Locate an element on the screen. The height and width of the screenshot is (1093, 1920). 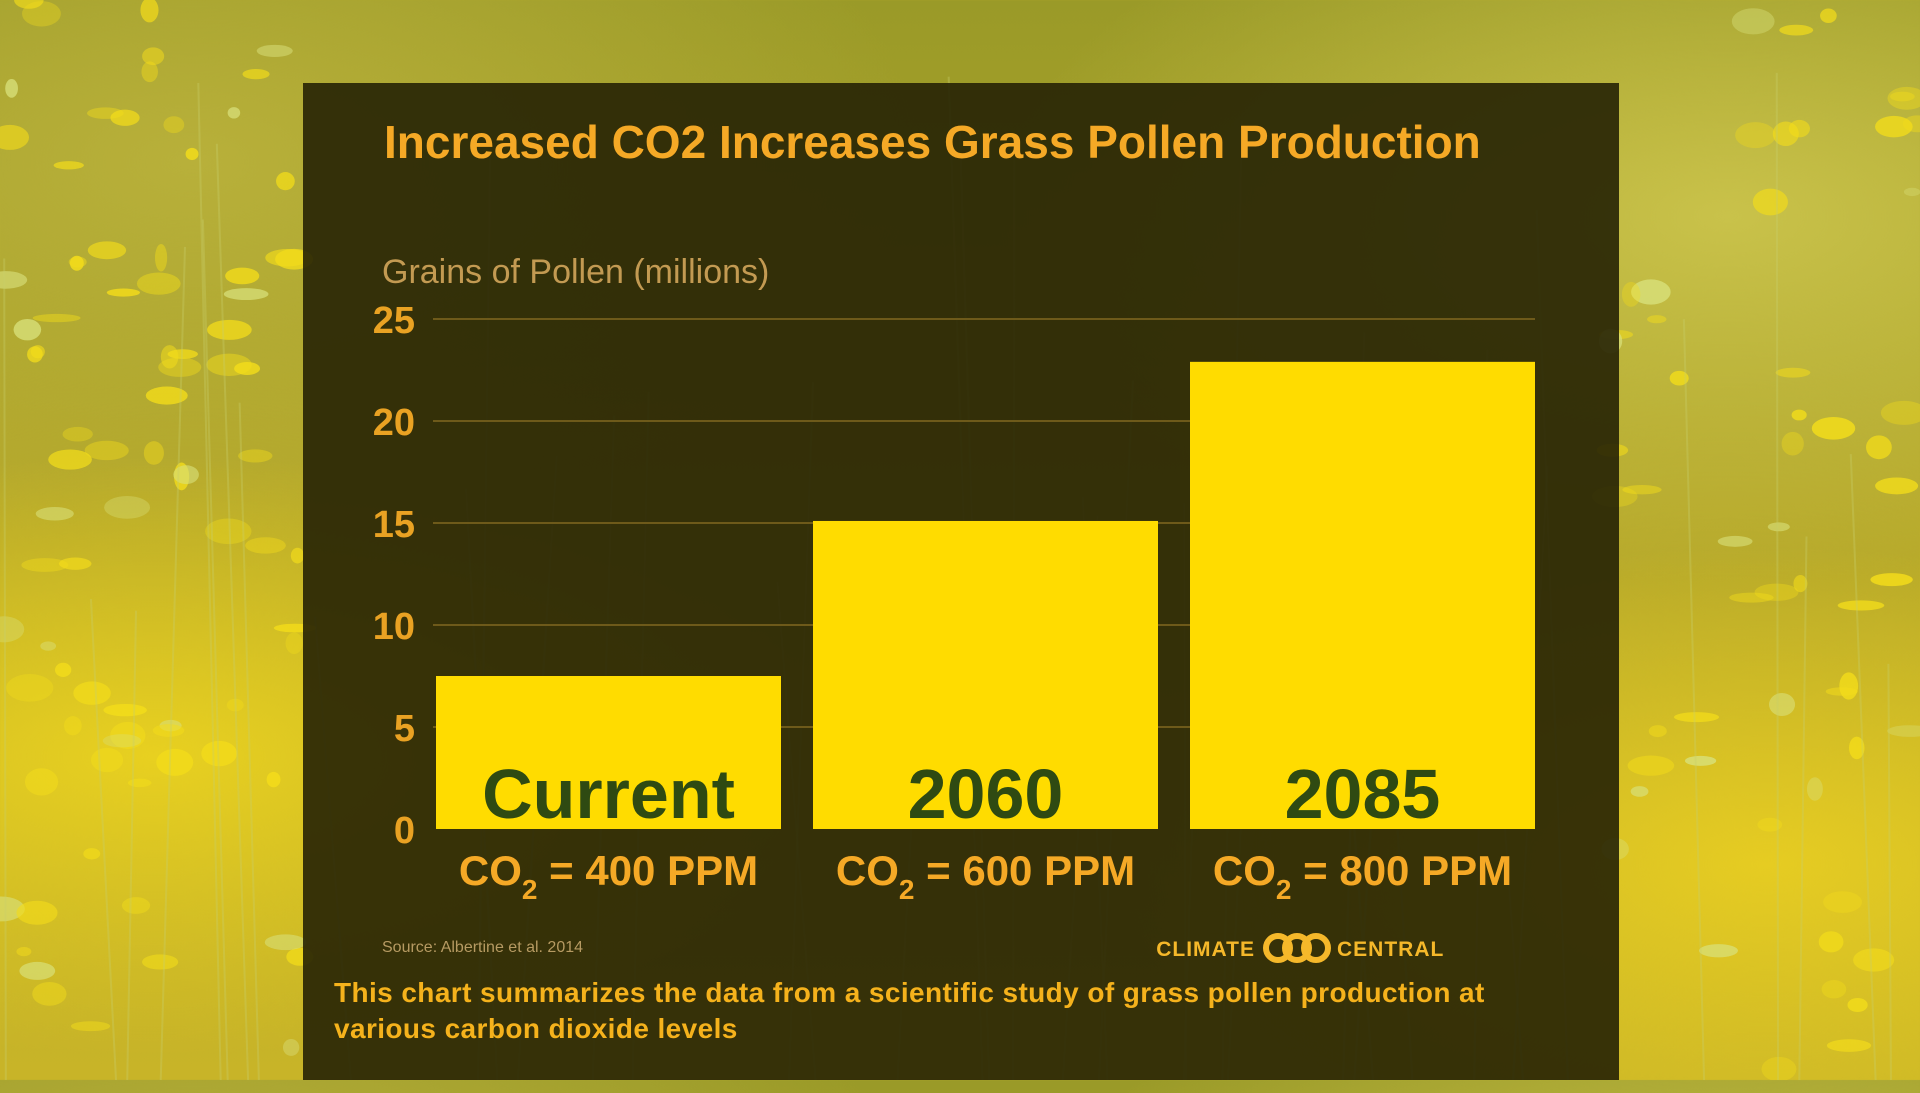
co2-label: CO2 = 400 PPM is located at coordinates (608, 876).